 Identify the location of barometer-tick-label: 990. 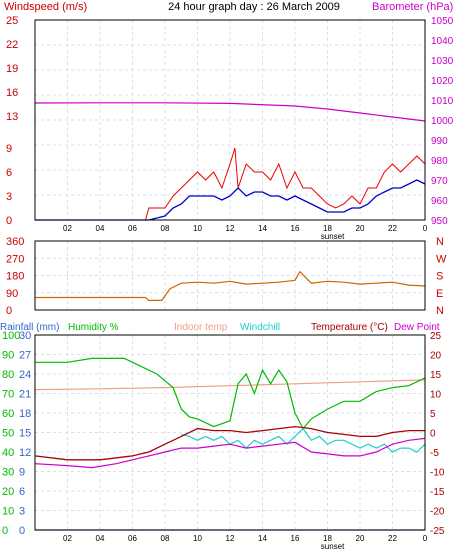
(439, 141).